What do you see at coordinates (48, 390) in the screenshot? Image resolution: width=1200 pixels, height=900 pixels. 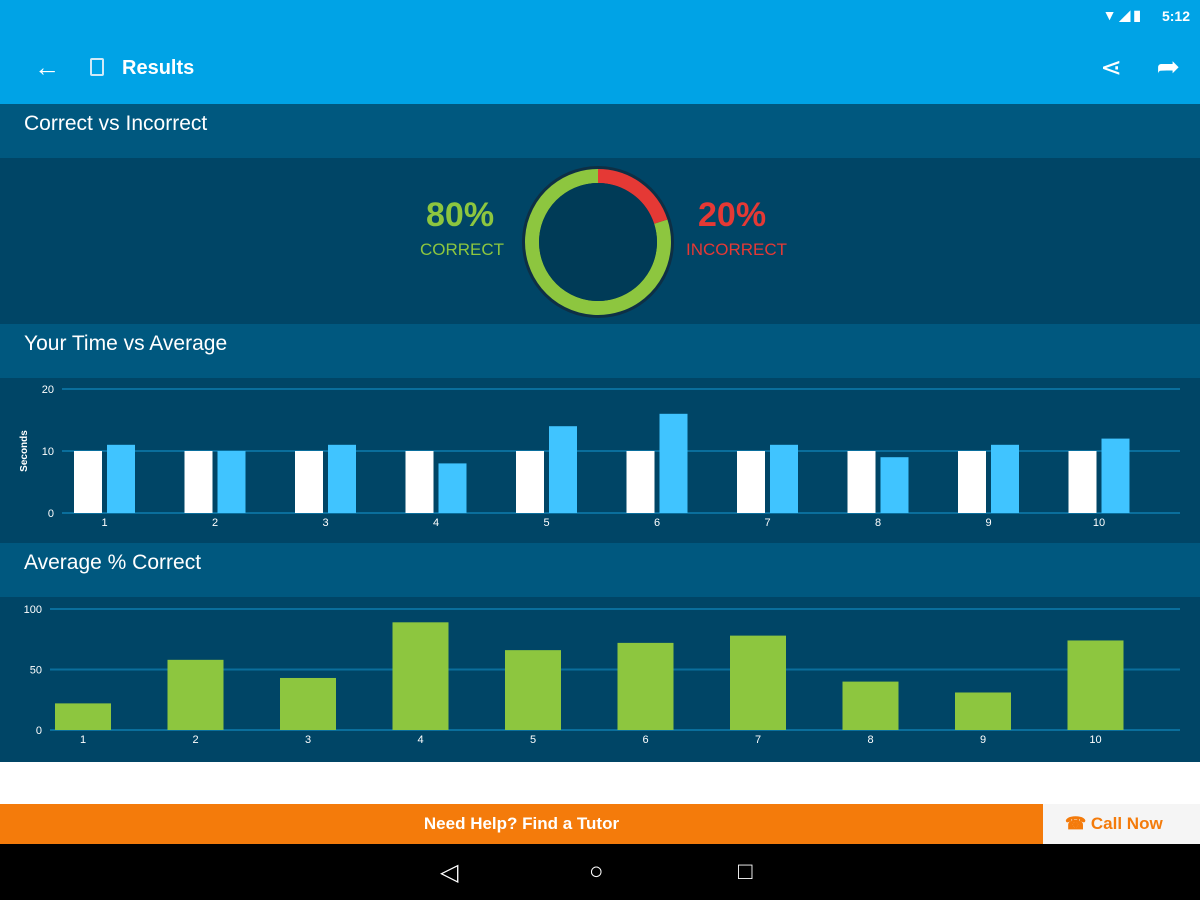 I see `y-tick-label: 20` at bounding box center [48, 390].